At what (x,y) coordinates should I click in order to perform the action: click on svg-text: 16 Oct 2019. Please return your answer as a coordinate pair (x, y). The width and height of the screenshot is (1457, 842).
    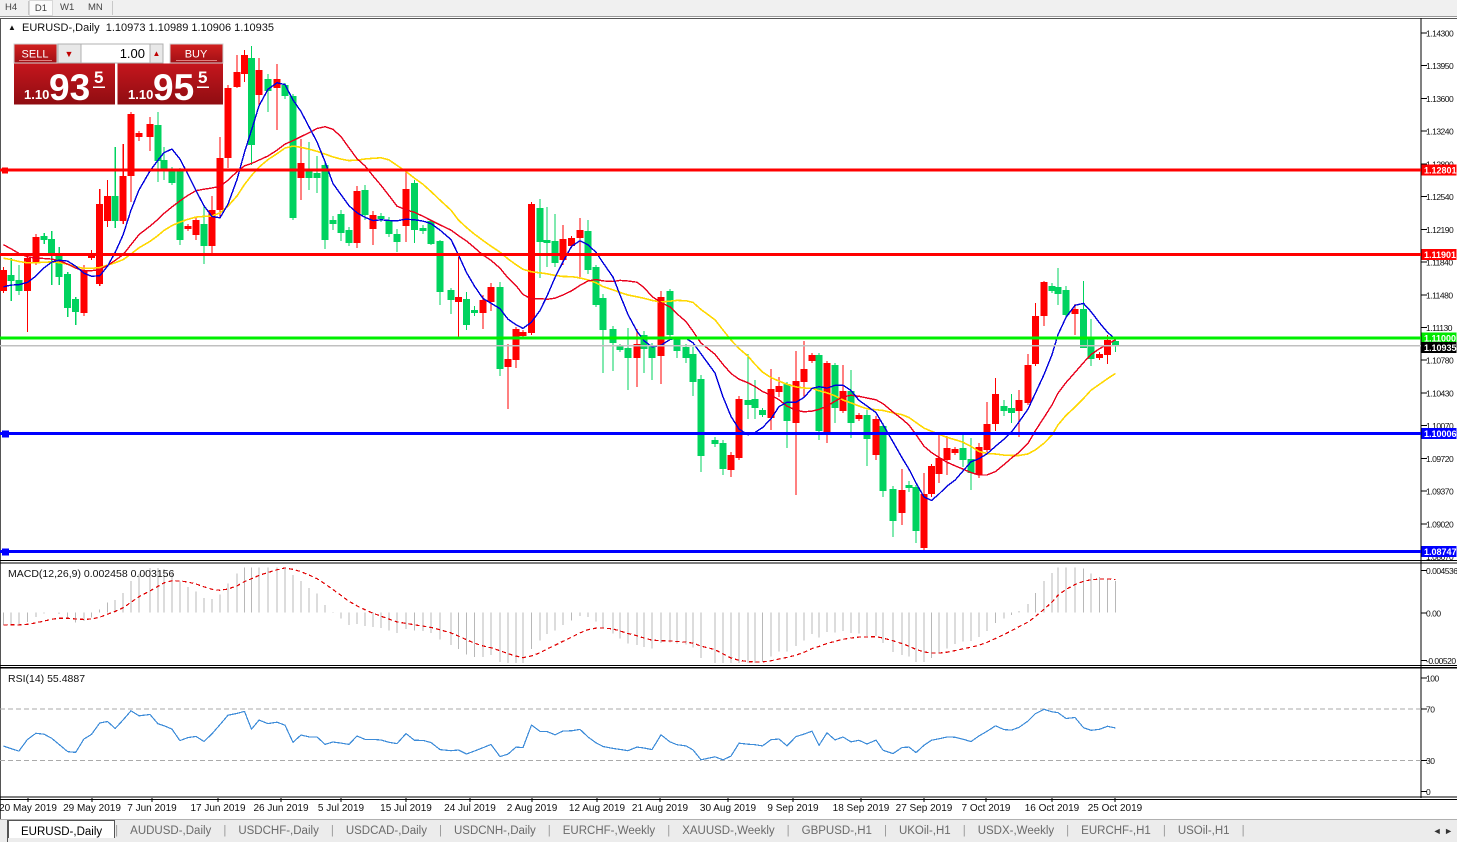
    Looking at the image, I should click on (1052, 808).